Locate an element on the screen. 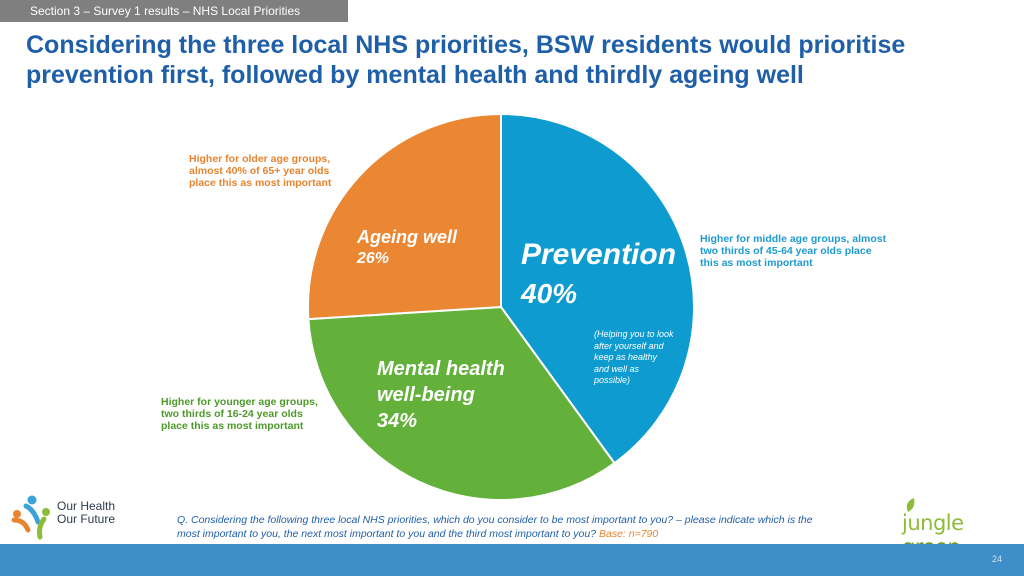 The image size is (1024, 576). mental-health-value: 34% is located at coordinates (397, 421).